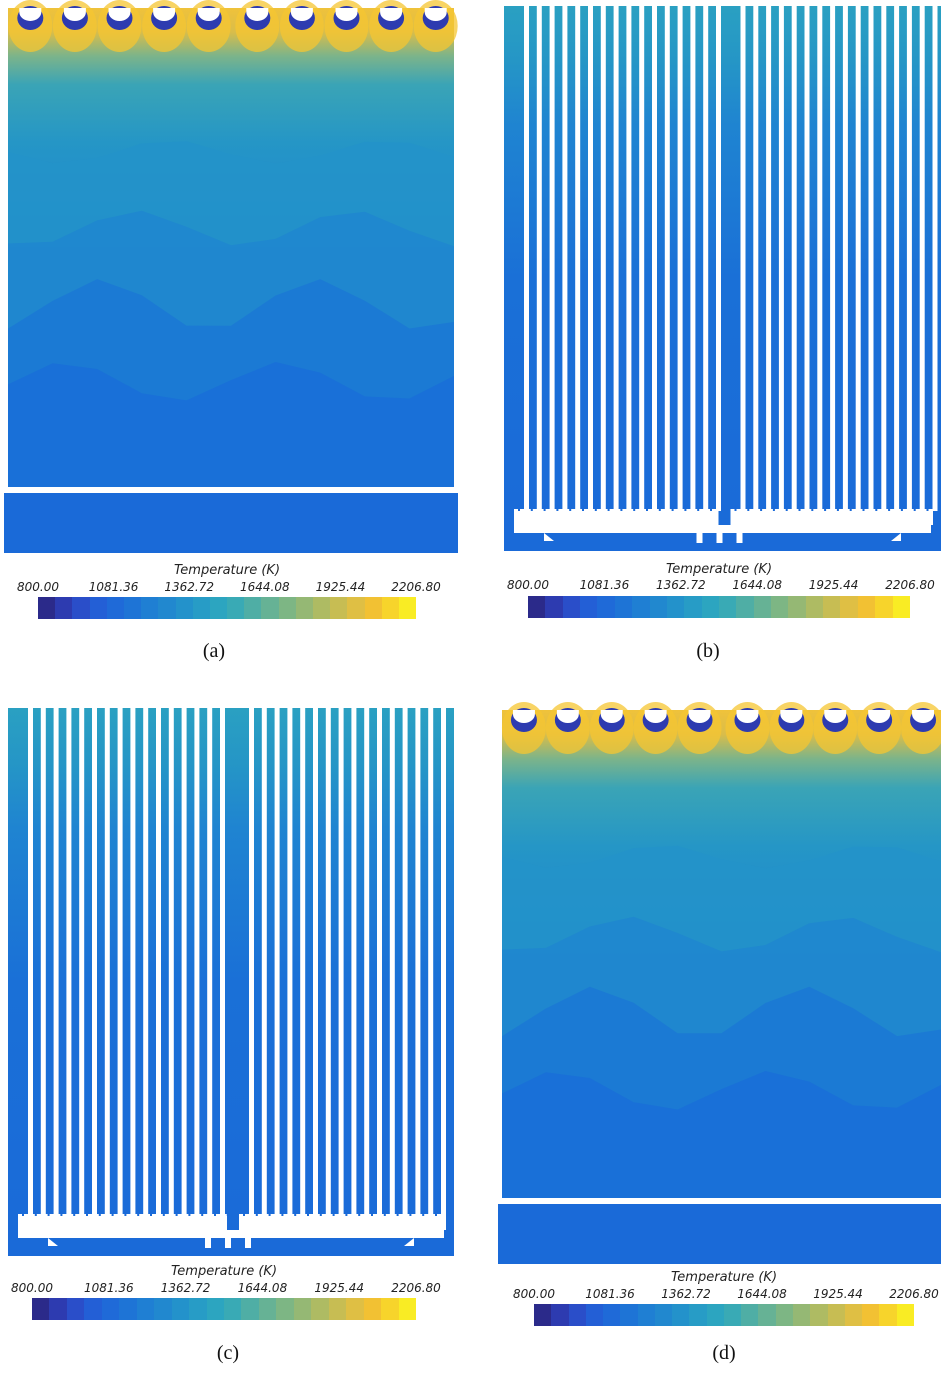 This screenshot has height=1390, width=941. What do you see at coordinates (724, 1353) in the screenshot?
I see `panel-caption: (d)` at bounding box center [724, 1353].